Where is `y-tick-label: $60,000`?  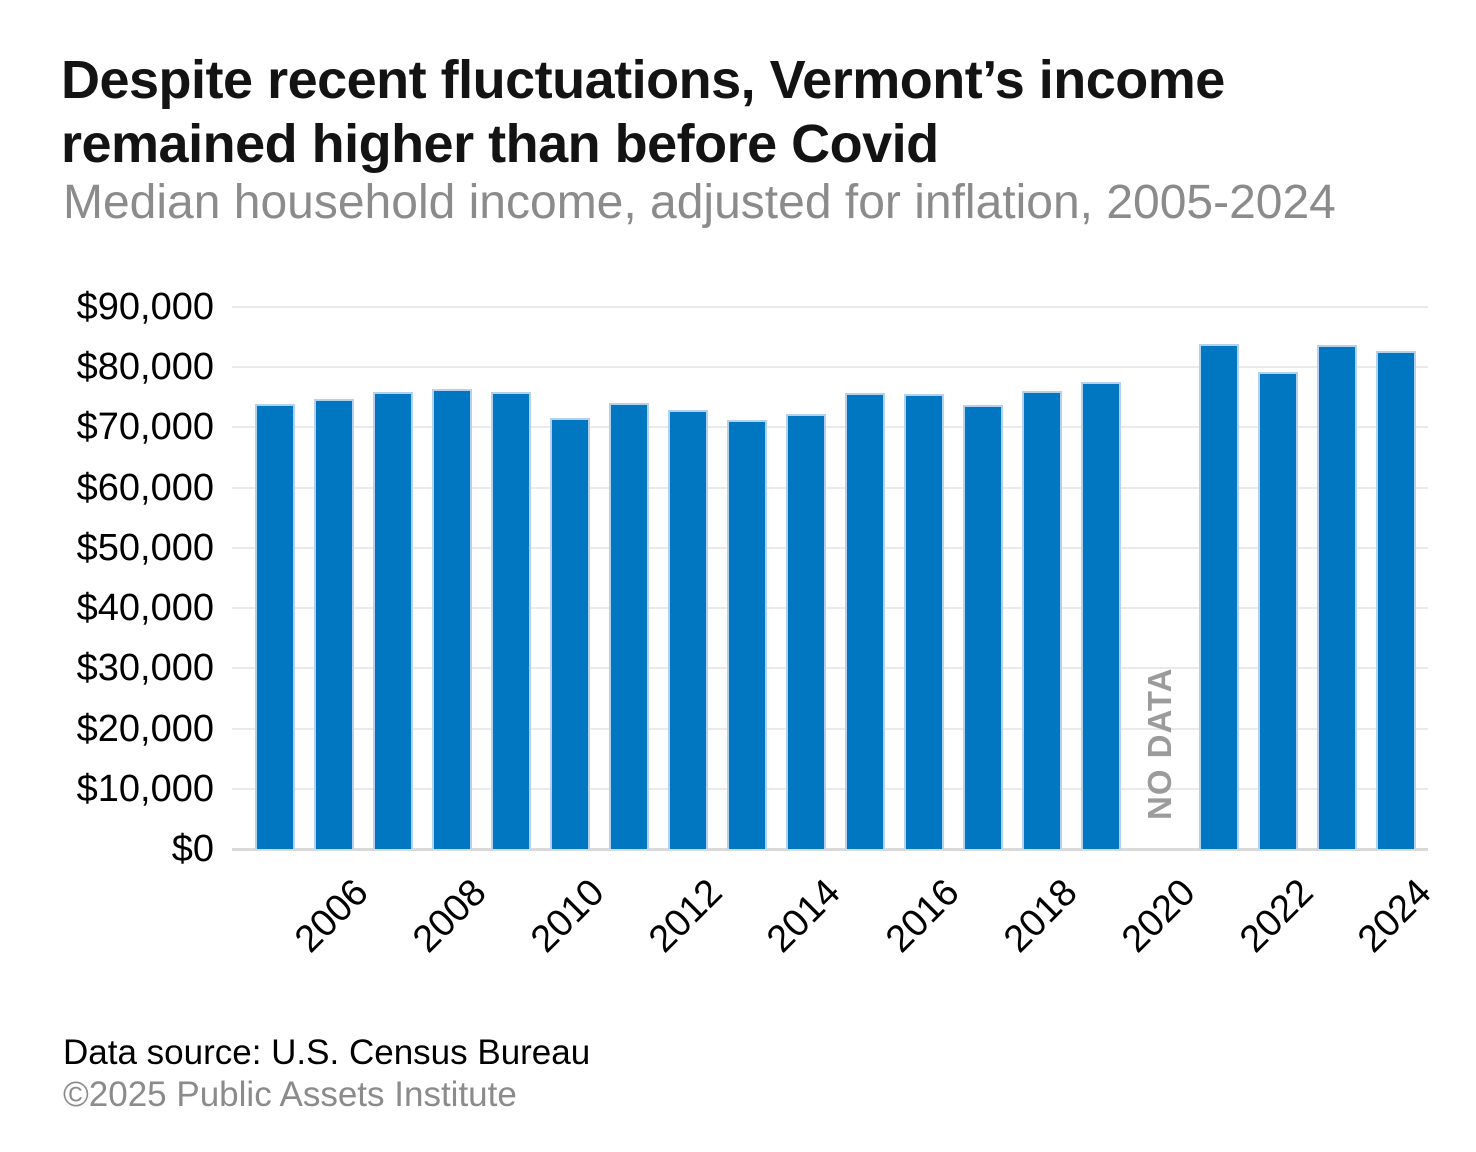
y-tick-label: $60,000 is located at coordinates (145, 487).